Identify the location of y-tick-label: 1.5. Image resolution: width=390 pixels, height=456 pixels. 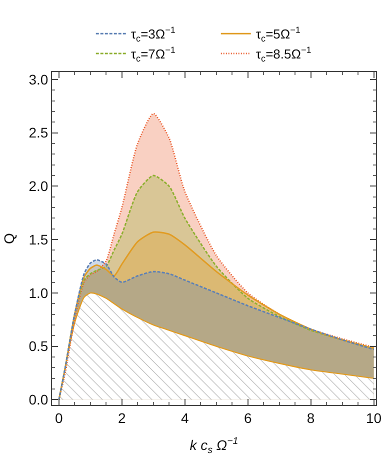
(38, 239).